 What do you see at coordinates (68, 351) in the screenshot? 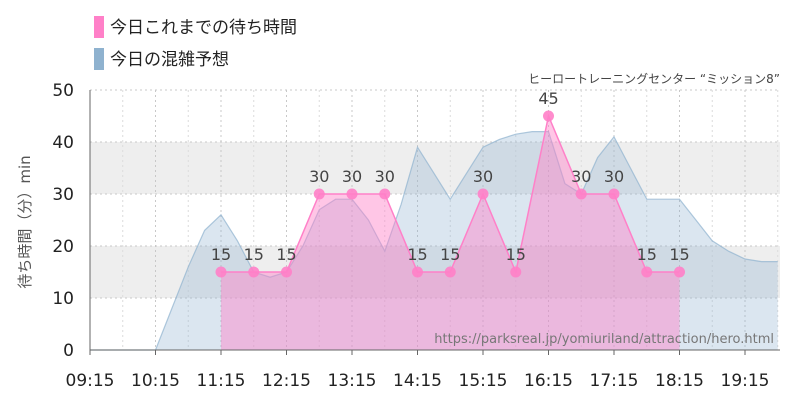
I see `y-tick-label: 0` at bounding box center [68, 351].